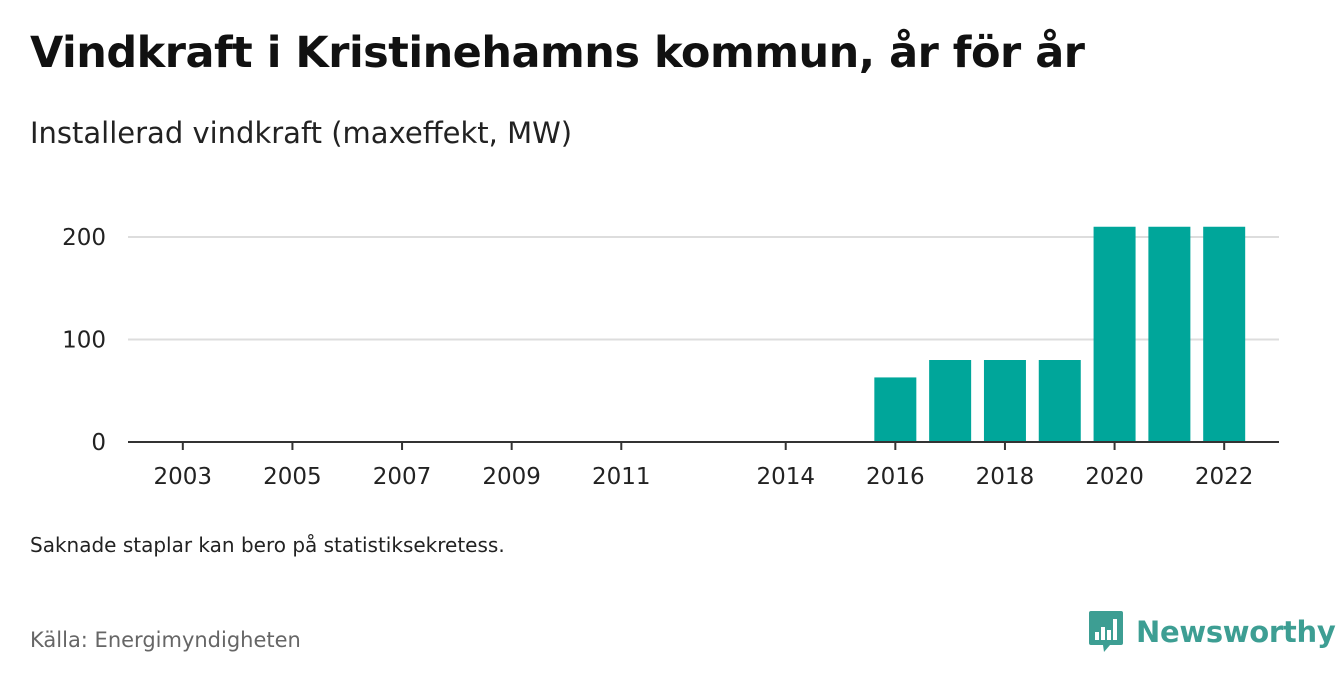  I want to click on x-tick-label: 2014, so click(785, 477).